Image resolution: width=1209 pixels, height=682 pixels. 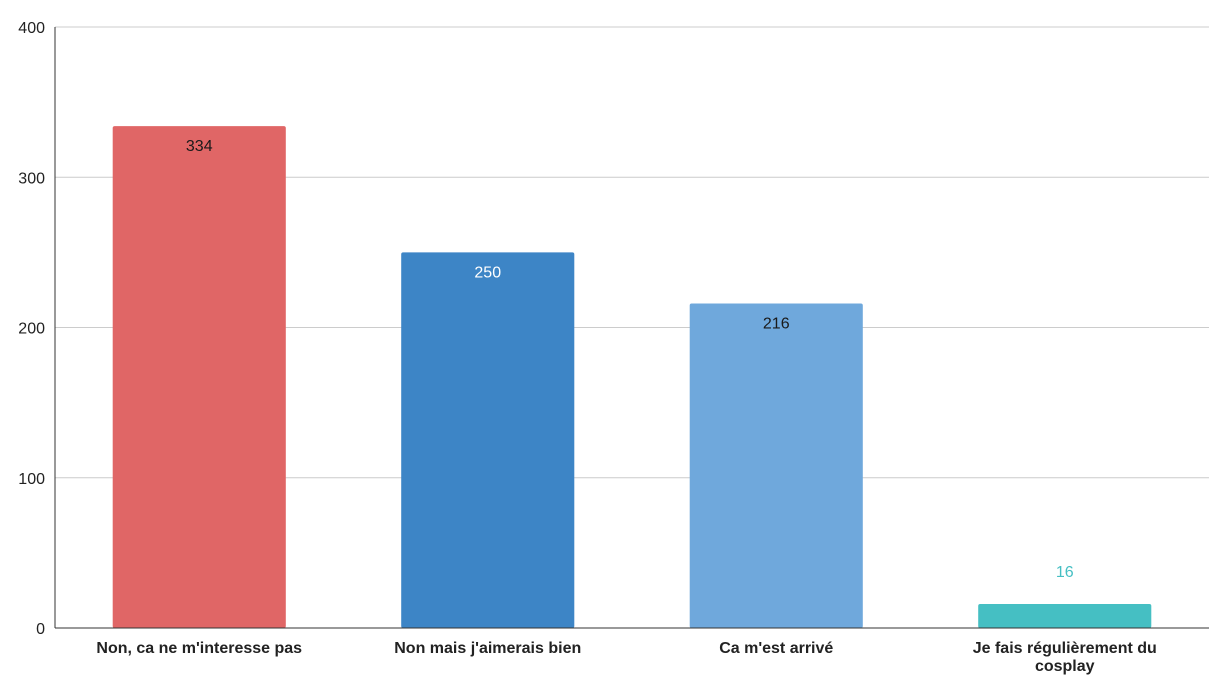 What do you see at coordinates (776, 648) in the screenshot?
I see `x-category-label: Ca m'est arrivé` at bounding box center [776, 648].